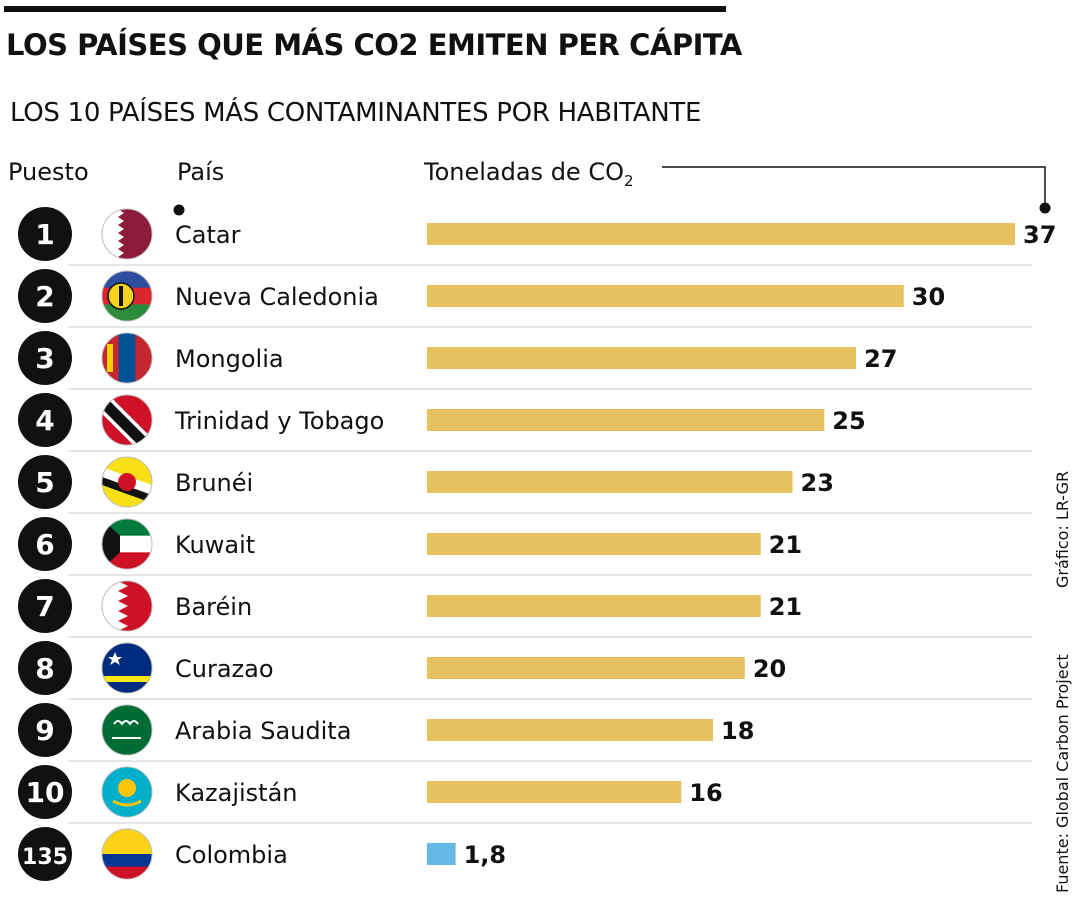 This screenshot has height=900, width=1080. Describe the element at coordinates (229, 359) in the screenshot. I see `country-name: Mongolia` at that location.